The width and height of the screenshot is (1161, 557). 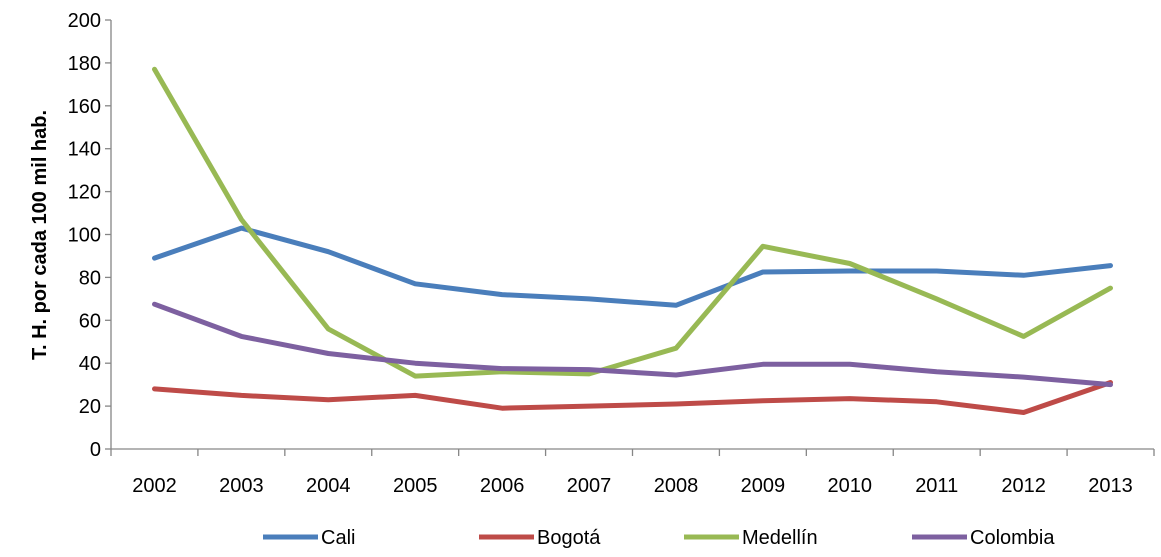 I want to click on x-tick-label: 2004, so click(x=328, y=486).